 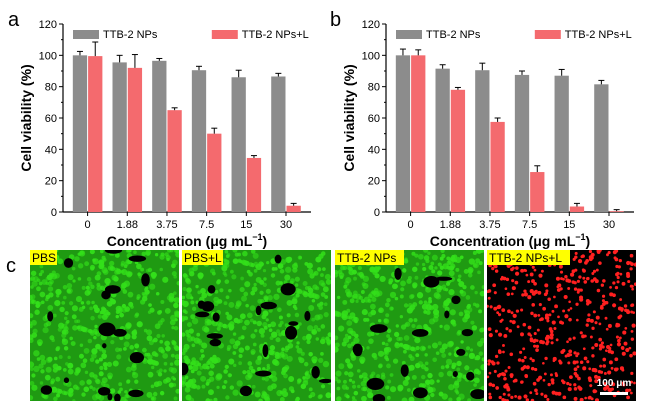 What do you see at coordinates (199, 141) in the screenshot?
I see `bar-ttb2-nps` at bounding box center [199, 141].